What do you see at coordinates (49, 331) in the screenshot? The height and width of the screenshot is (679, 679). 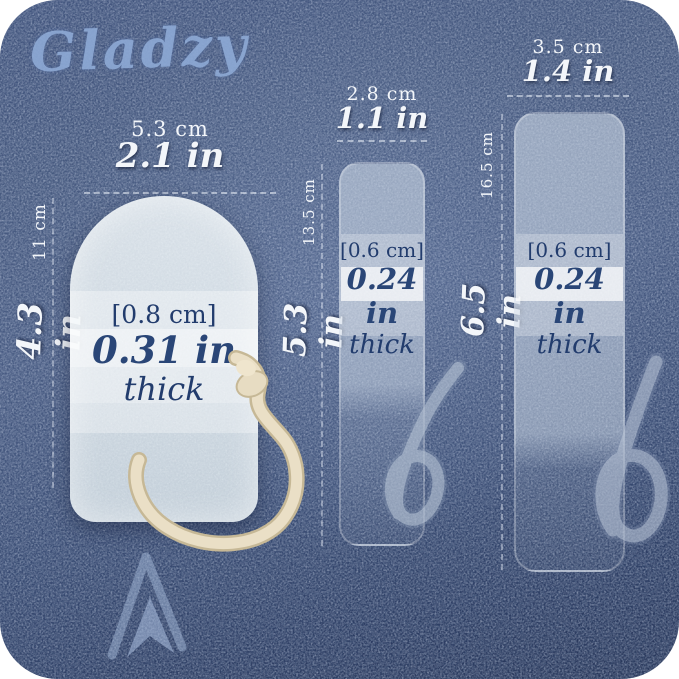 I see `small-height-in-label: 4.3 in` at bounding box center [49, 331].